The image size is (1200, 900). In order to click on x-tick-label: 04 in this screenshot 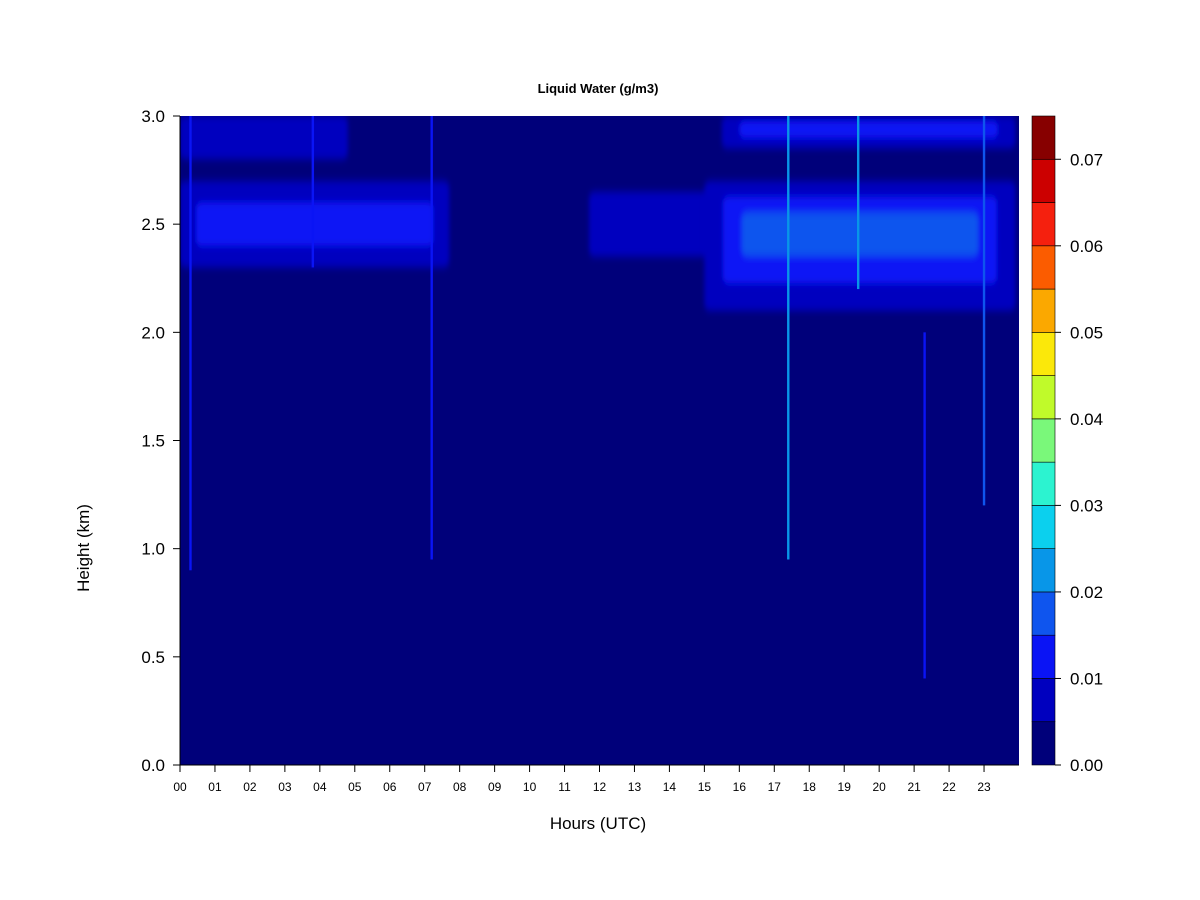, I will do `click(320, 787)`.